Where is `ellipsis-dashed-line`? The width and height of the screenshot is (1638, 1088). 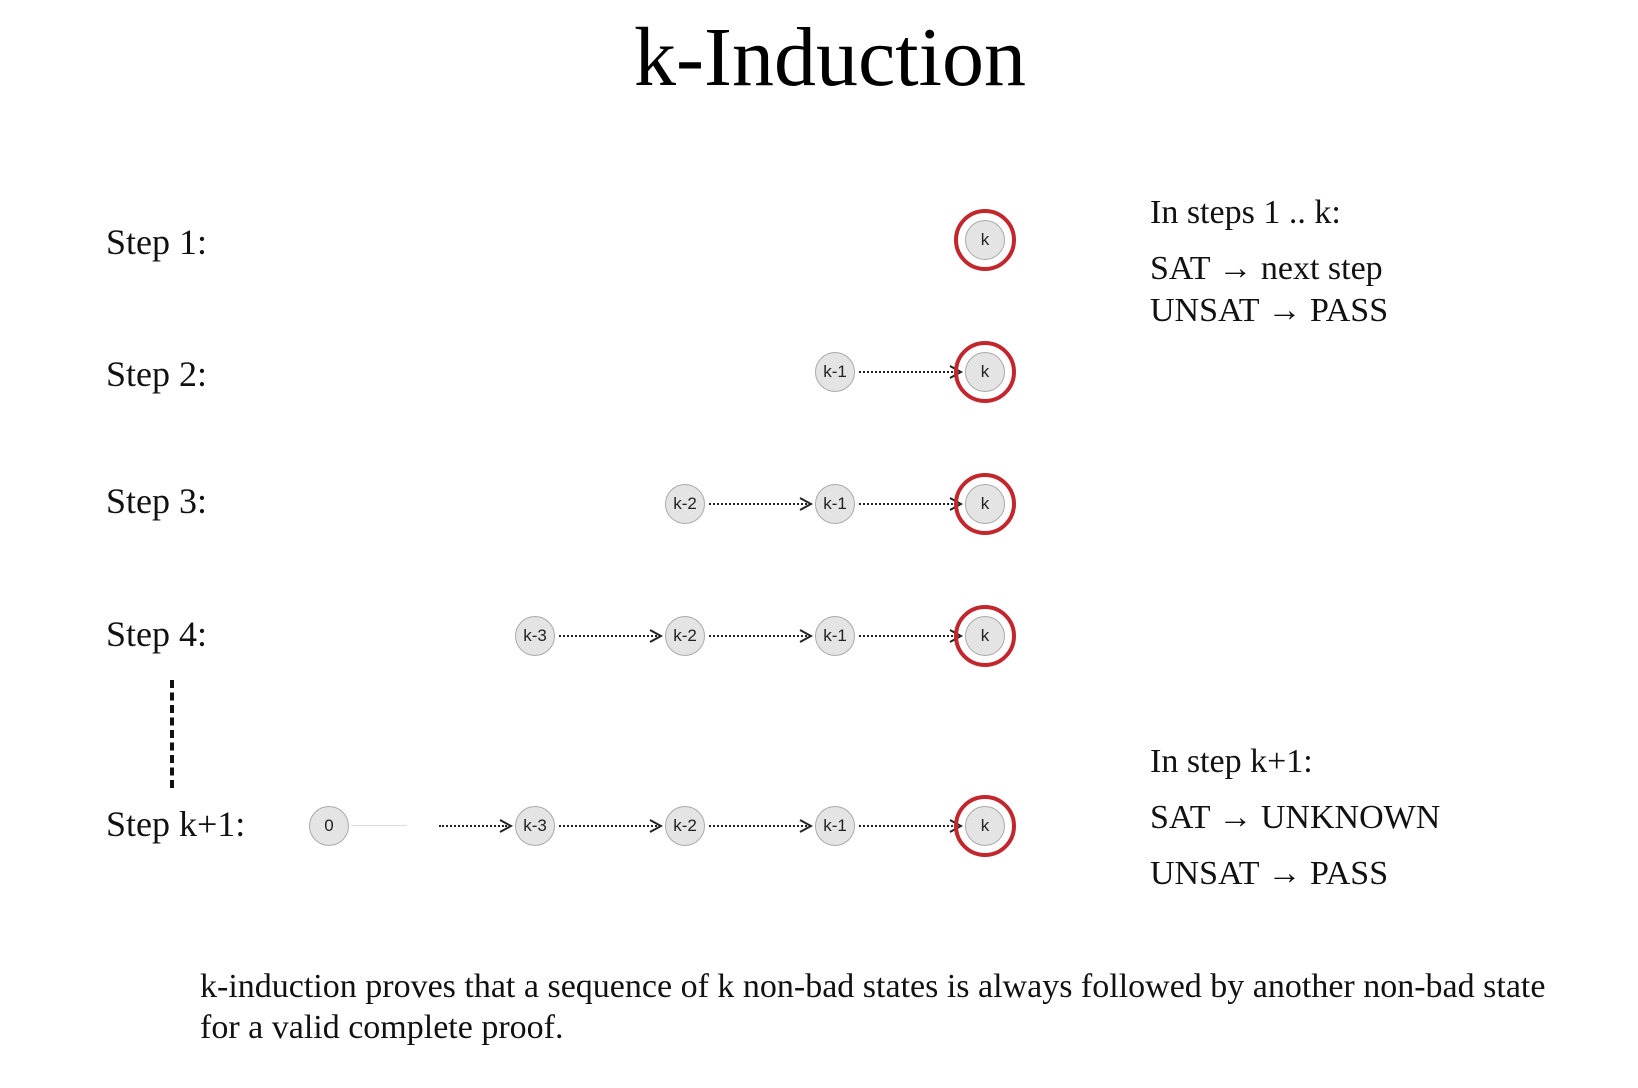
ellipsis-dashed-line is located at coordinates (172, 734).